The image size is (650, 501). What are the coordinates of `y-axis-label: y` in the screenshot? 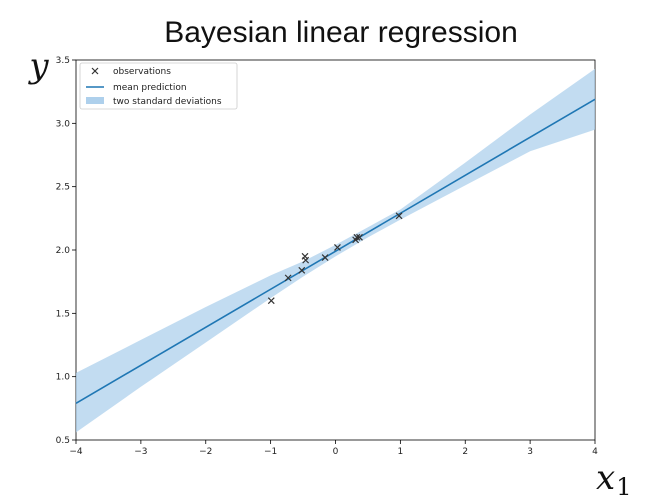 It's located at (38, 66).